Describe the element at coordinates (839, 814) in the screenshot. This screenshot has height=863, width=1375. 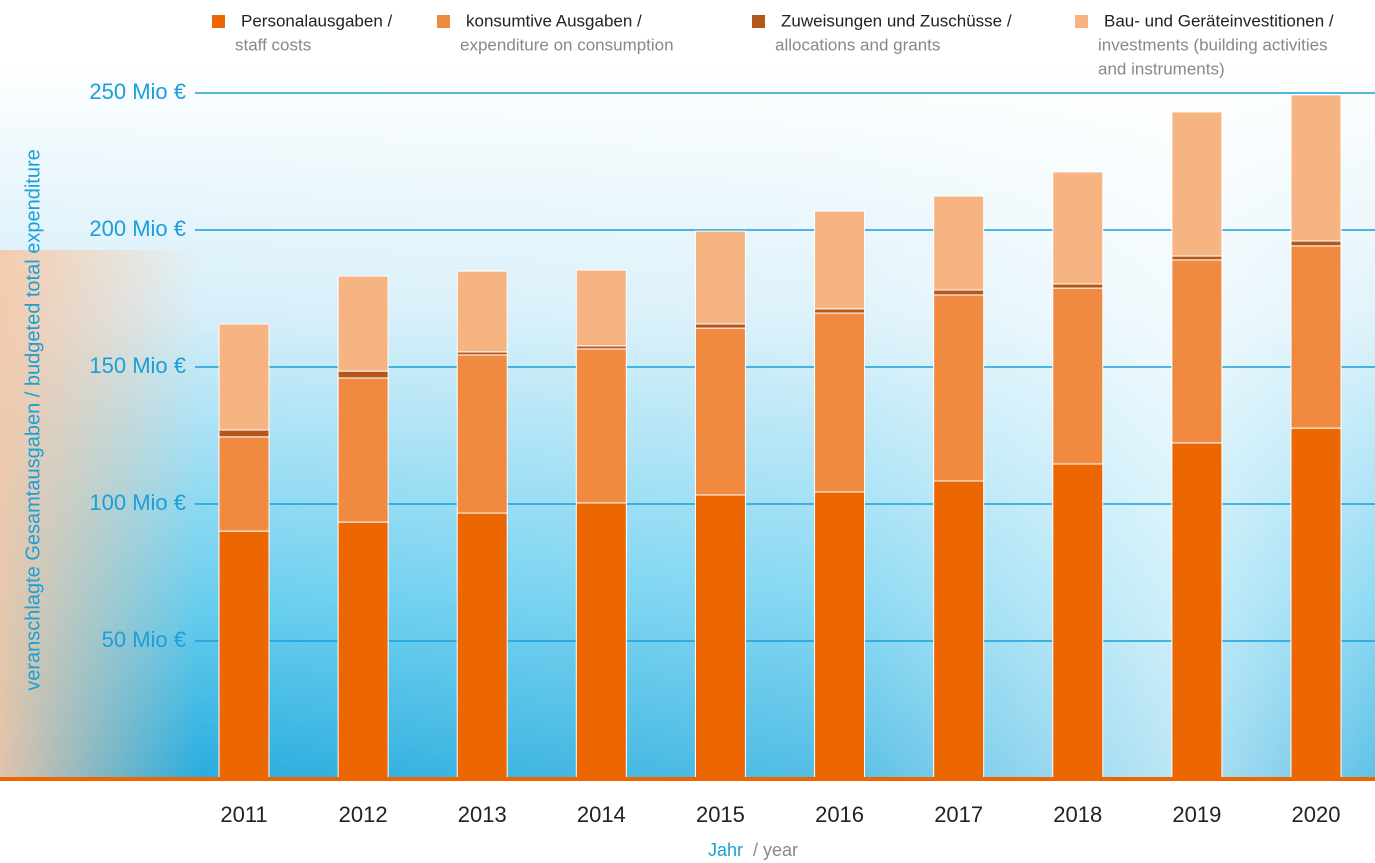
I see `x-tick-label: 2016` at that location.